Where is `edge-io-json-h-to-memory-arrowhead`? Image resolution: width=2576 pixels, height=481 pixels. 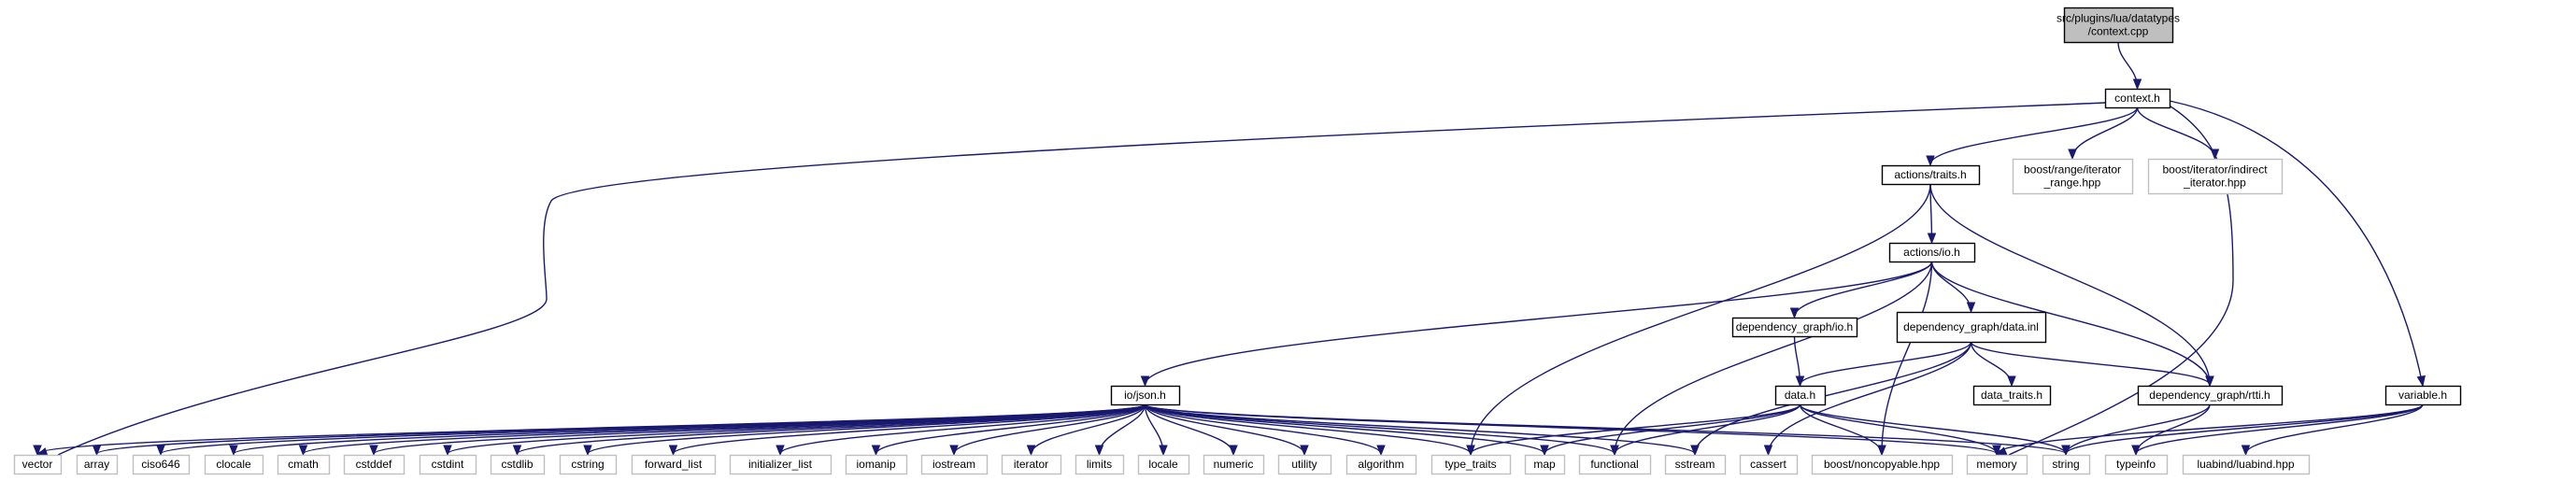
edge-io-json-h-to-memory-arrowhead is located at coordinates (1997, 451).